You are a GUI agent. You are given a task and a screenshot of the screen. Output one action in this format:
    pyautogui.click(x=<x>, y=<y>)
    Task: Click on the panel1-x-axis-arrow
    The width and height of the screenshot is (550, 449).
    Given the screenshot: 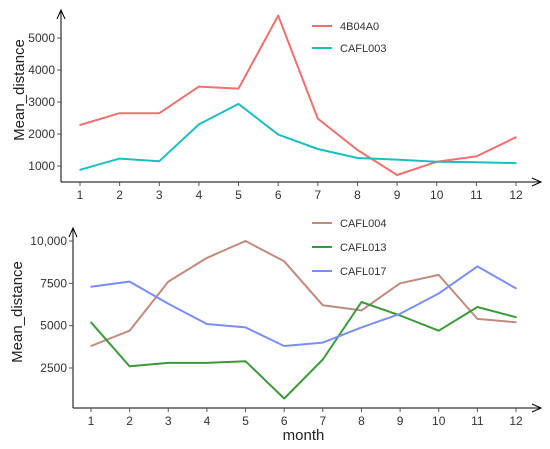 What is the action you would take?
    pyautogui.click(x=537, y=182)
    